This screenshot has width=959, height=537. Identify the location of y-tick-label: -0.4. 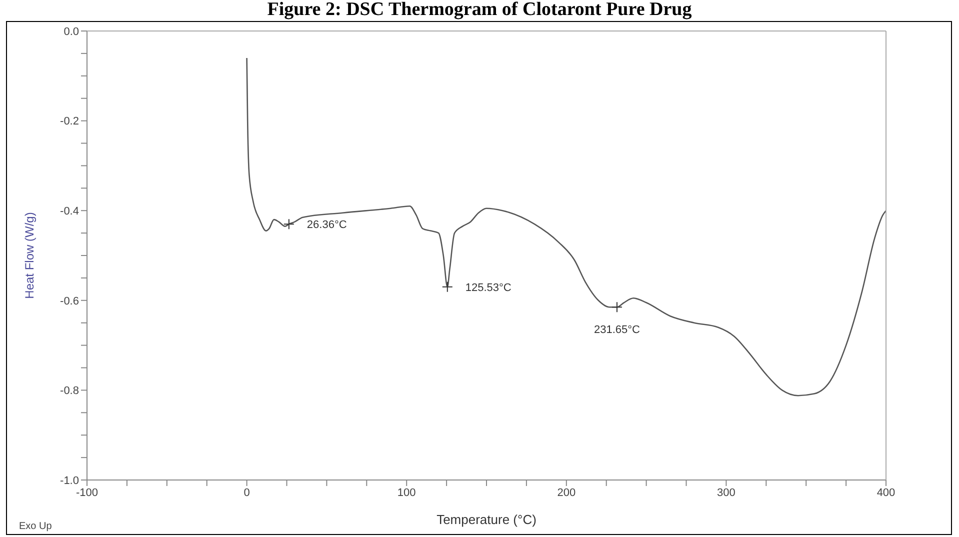
(69, 212).